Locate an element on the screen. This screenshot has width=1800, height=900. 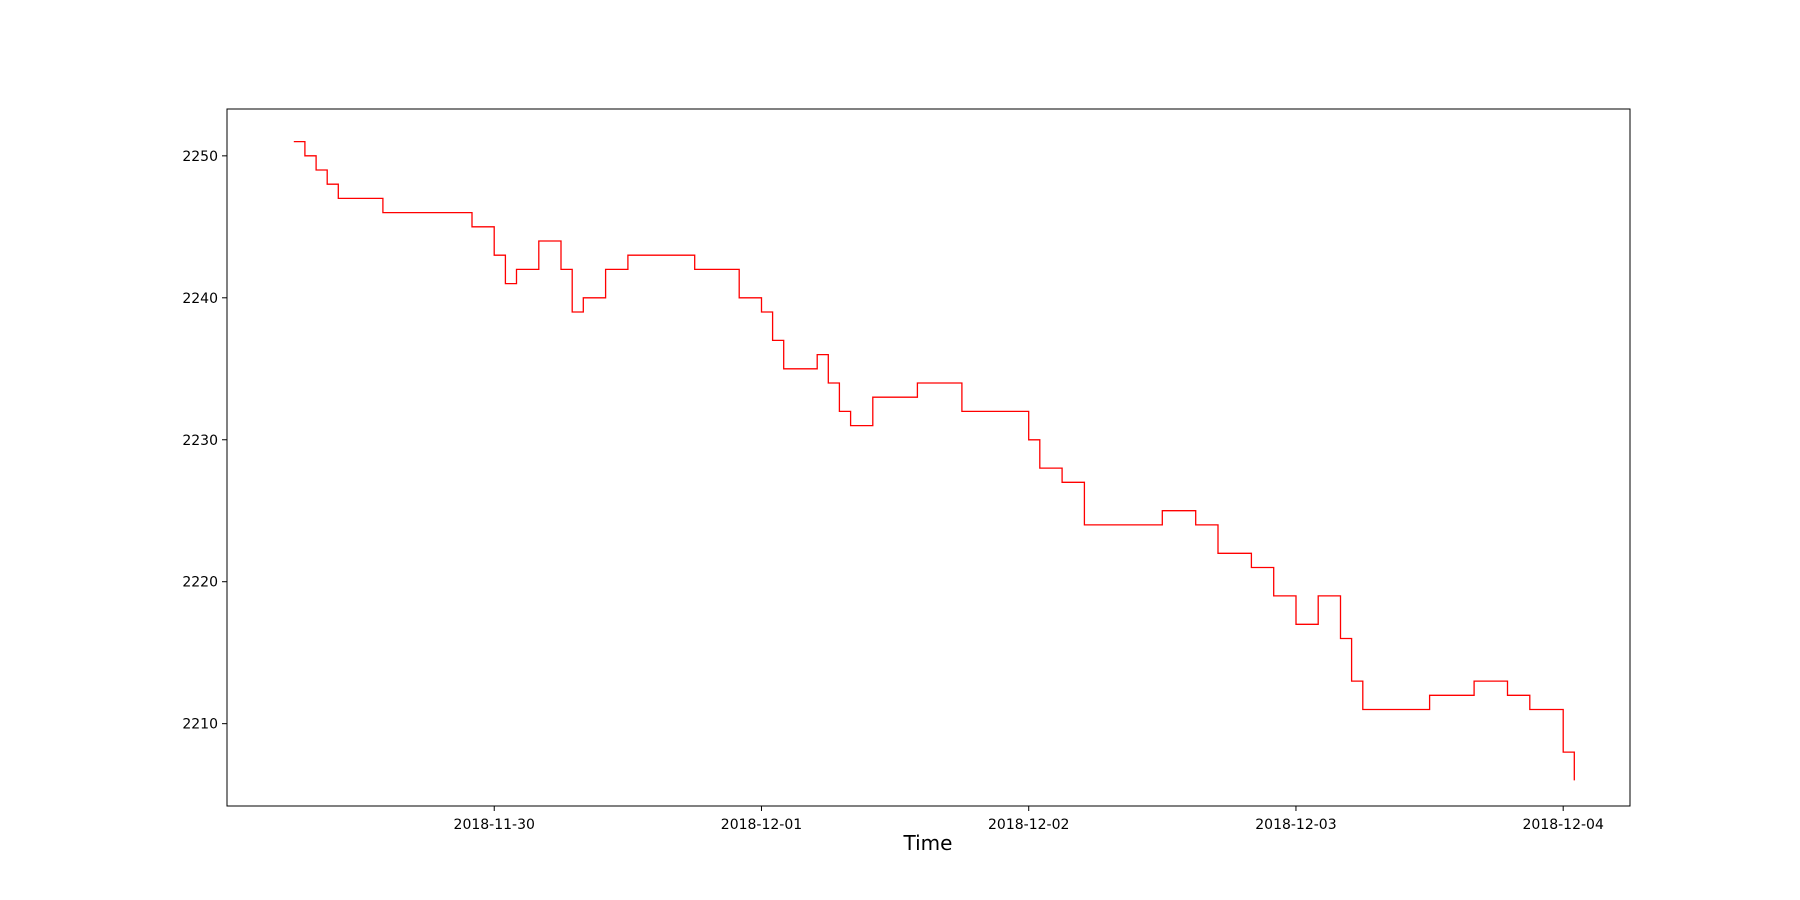
y-tick-label: 2220 is located at coordinates (200, 583).